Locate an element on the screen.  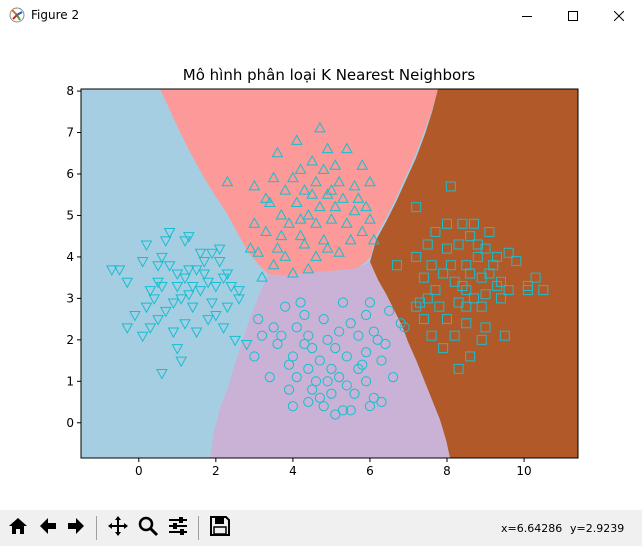
configure-subplots-button is located at coordinates (178, 528).